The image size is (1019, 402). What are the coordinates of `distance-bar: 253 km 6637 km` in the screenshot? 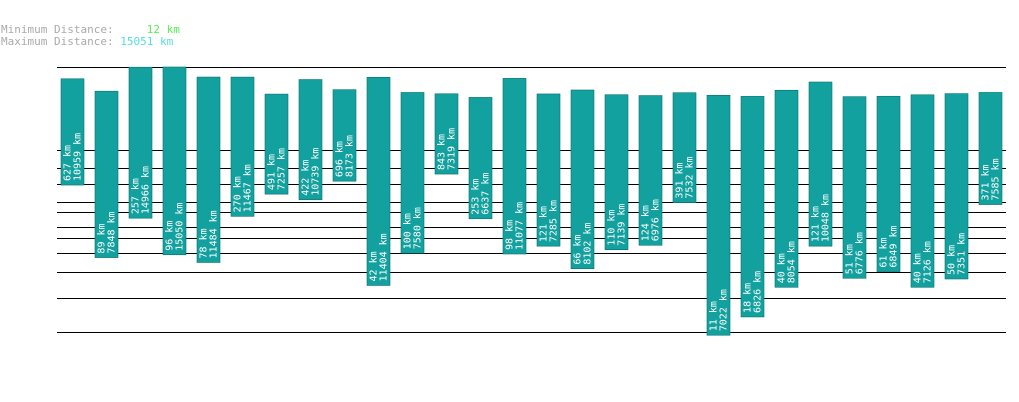 It's located at (480, 158).